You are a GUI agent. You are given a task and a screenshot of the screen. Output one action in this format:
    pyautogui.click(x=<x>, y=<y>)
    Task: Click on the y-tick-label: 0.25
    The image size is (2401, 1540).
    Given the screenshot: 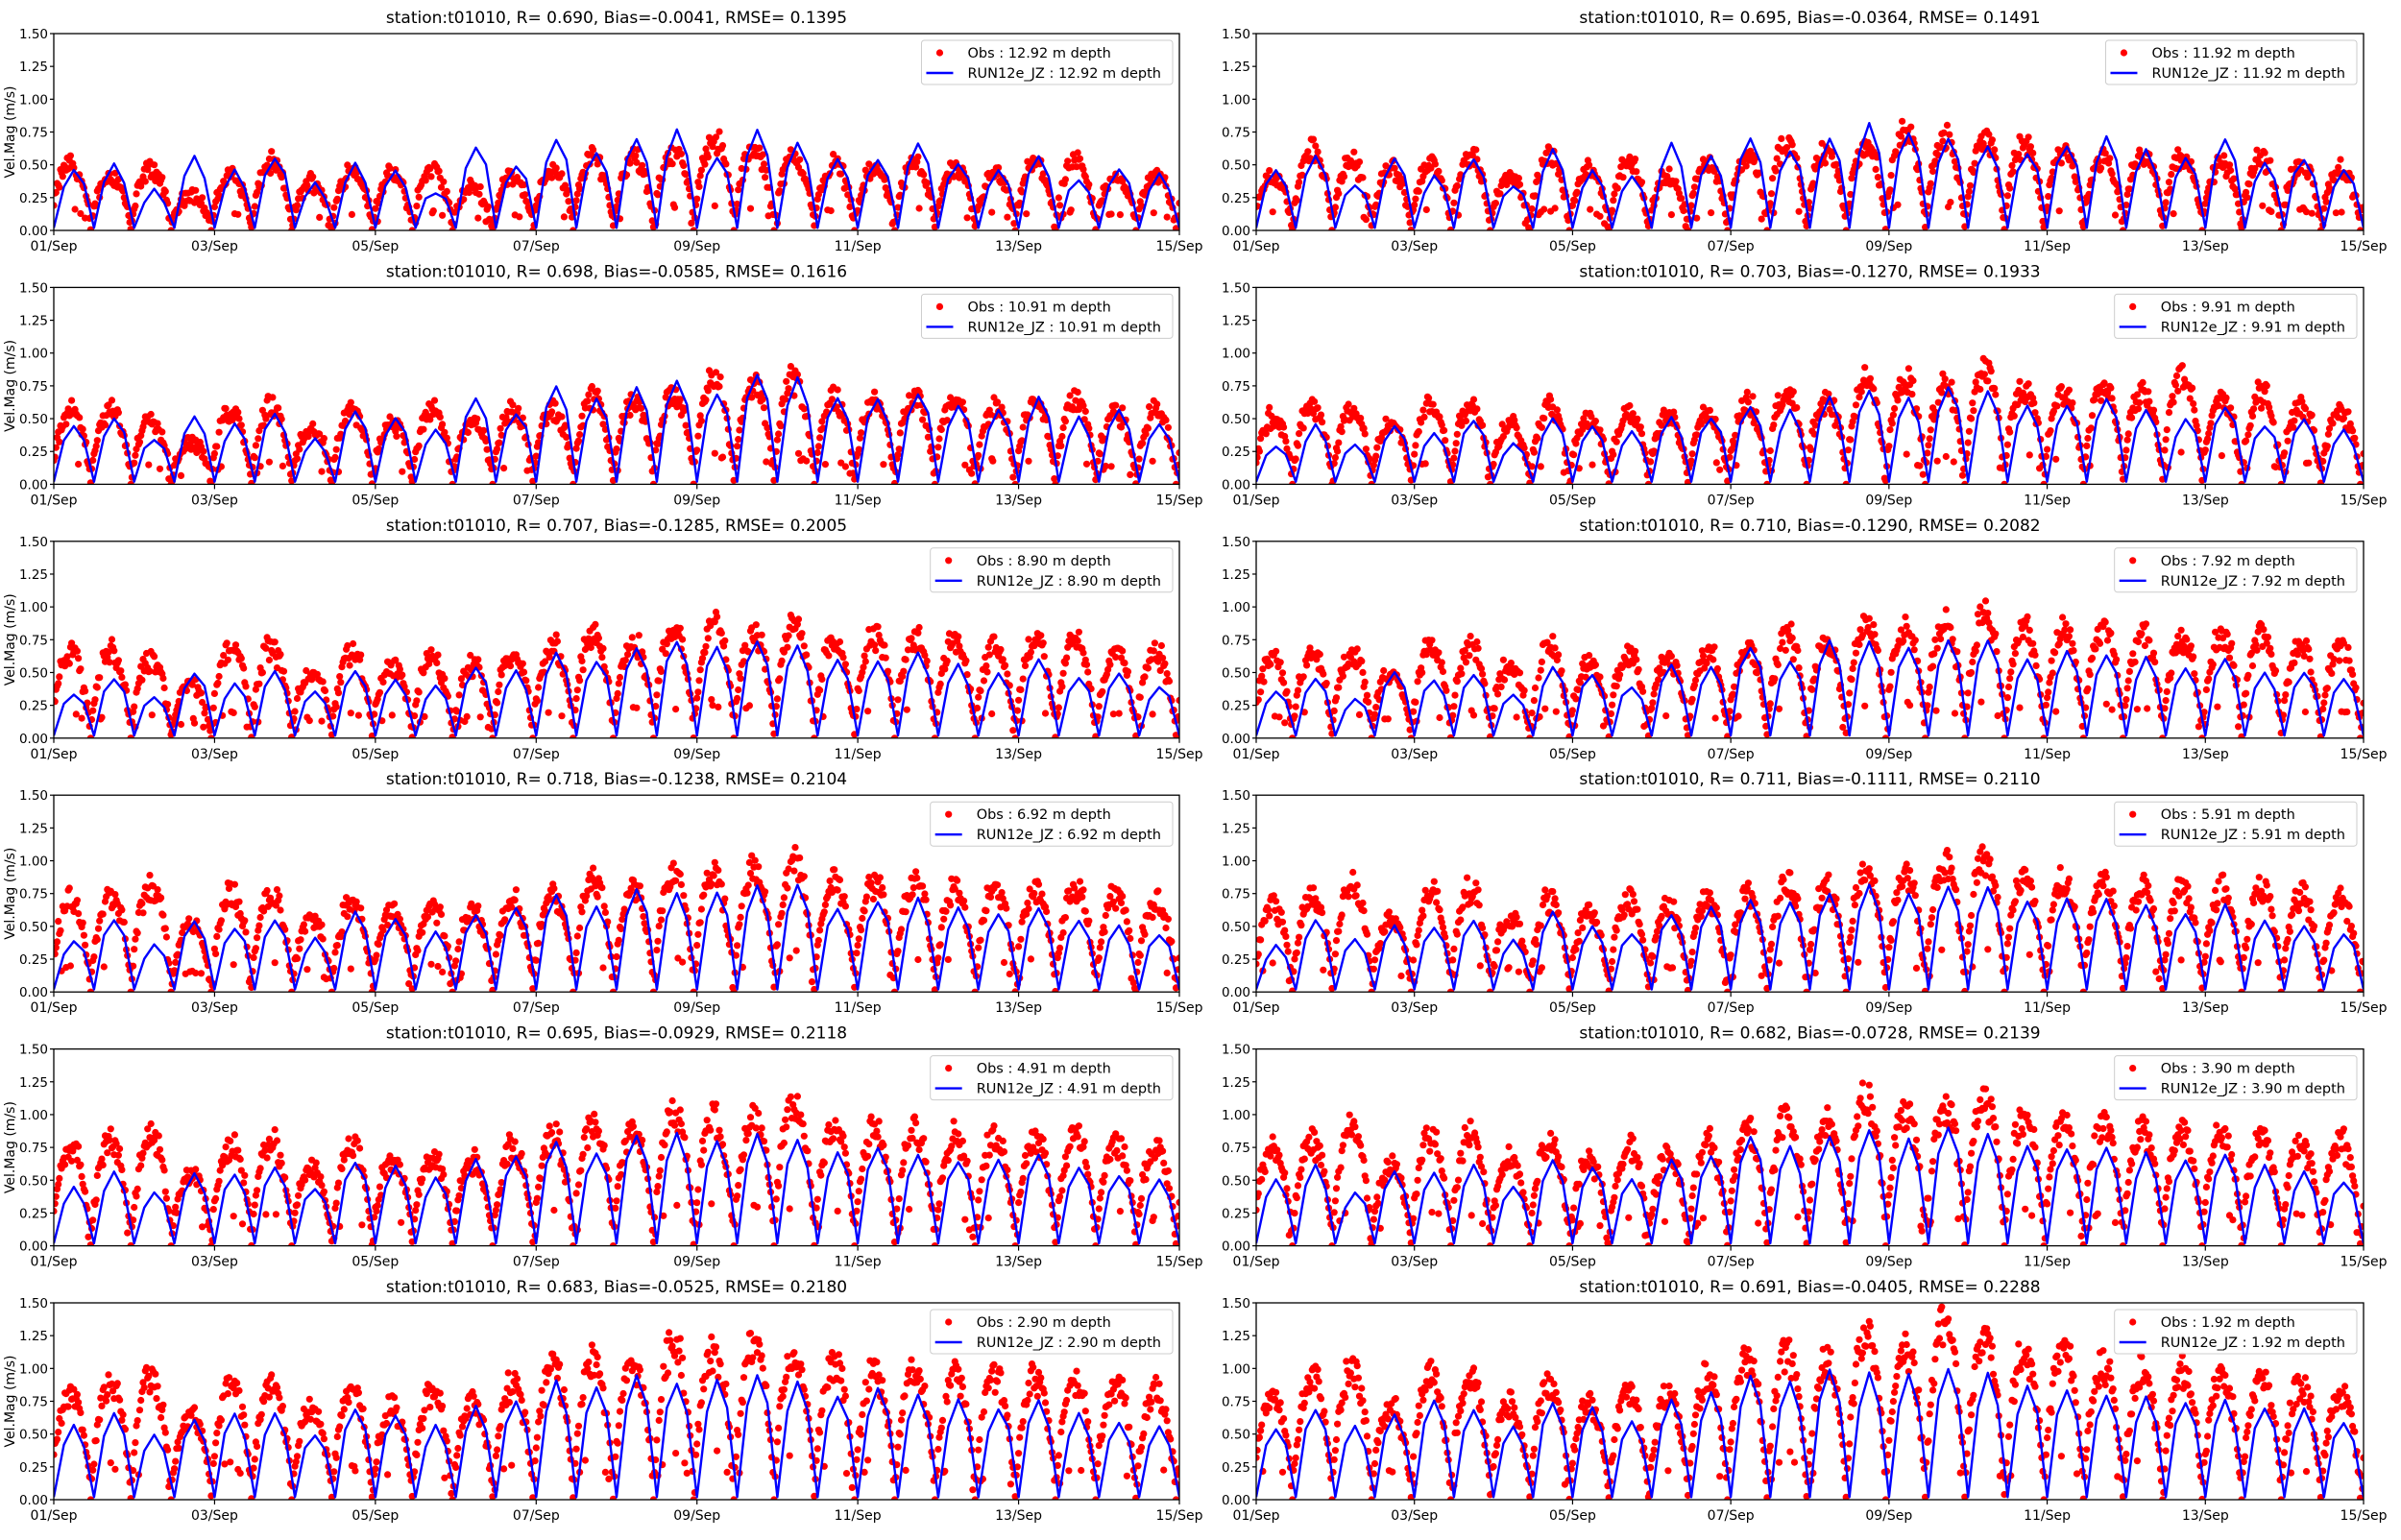 What is the action you would take?
    pyautogui.click(x=33, y=198)
    